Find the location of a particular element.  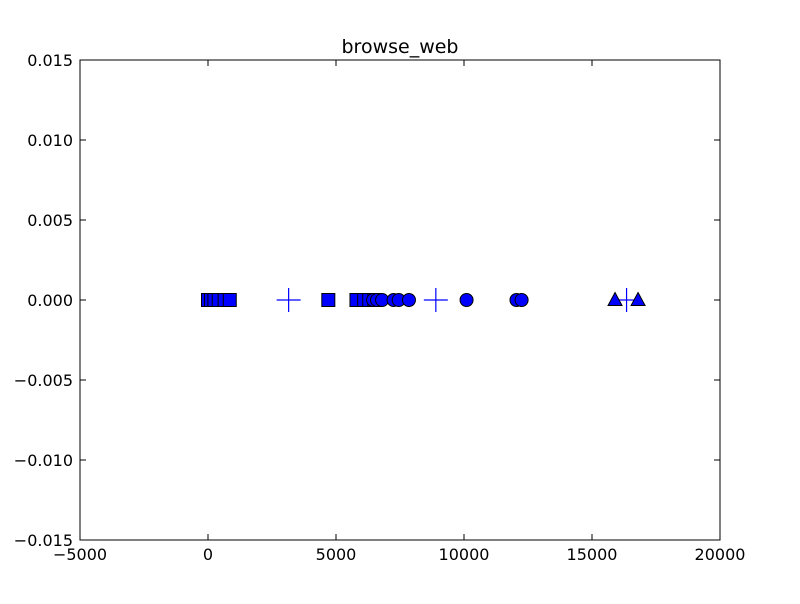

data-markers is located at coordinates (423, 300).